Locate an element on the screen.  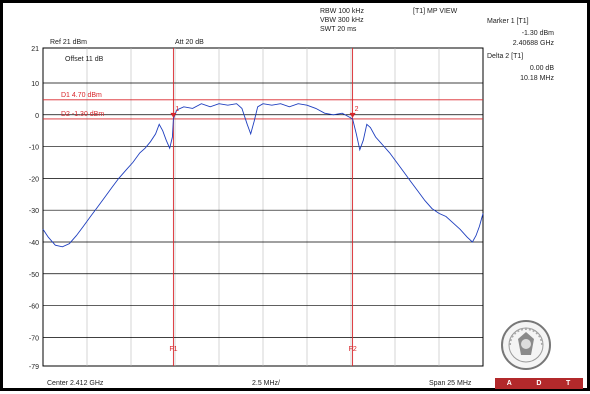
frequency-line-label: F2 is located at coordinates (353, 349).